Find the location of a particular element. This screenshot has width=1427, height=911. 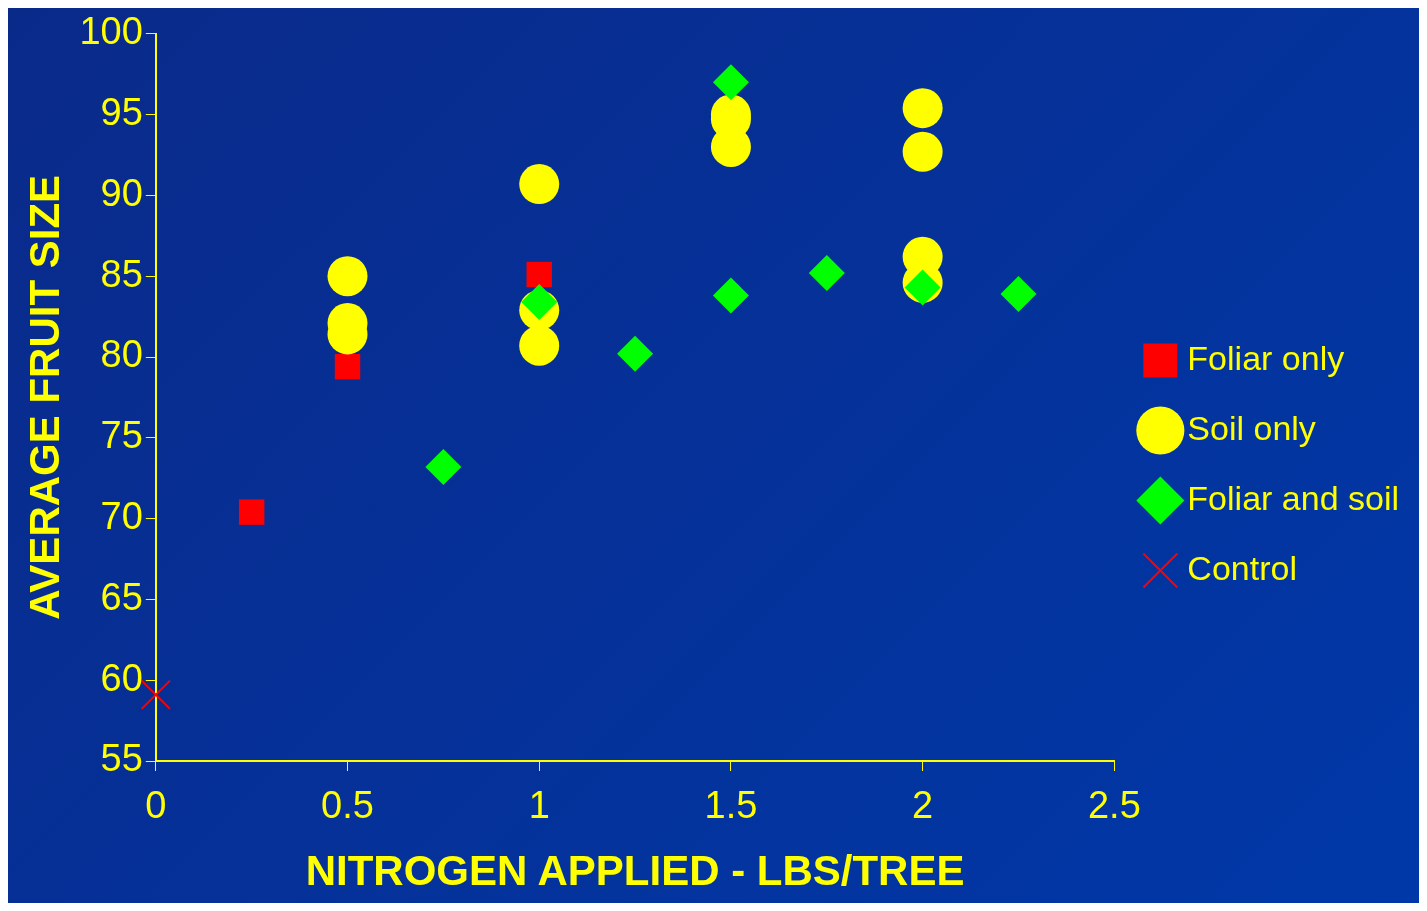

x-tick-label: 1 is located at coordinates (539, 805).